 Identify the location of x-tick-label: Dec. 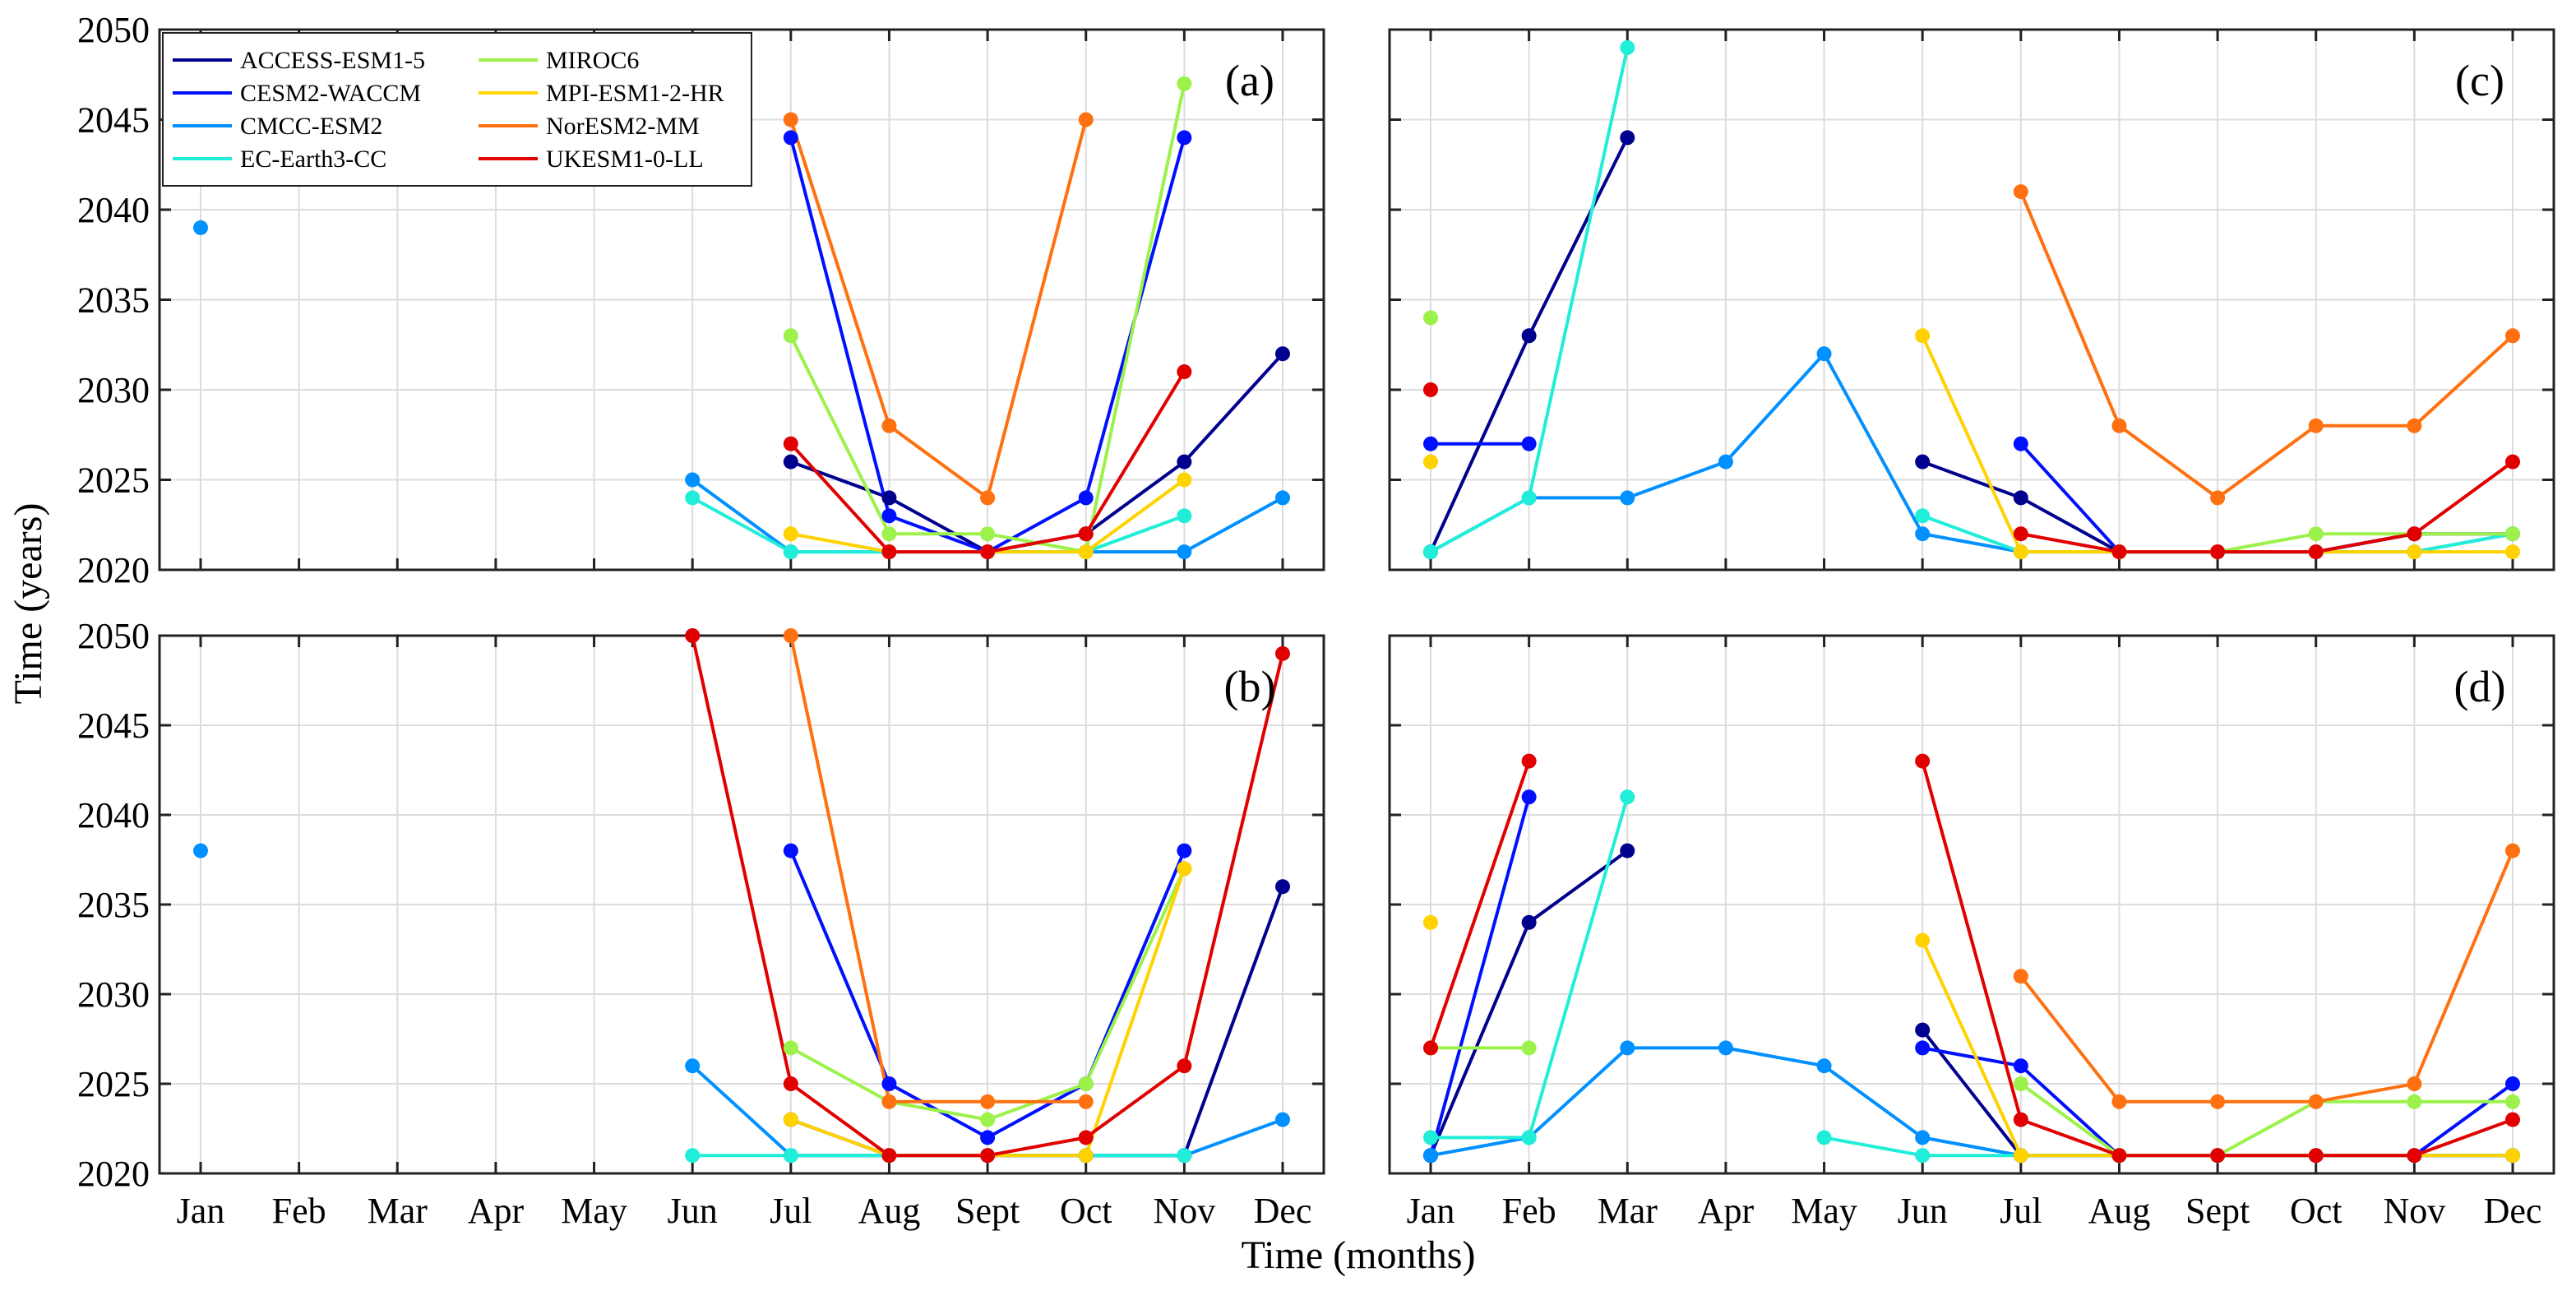
(1283, 1211).